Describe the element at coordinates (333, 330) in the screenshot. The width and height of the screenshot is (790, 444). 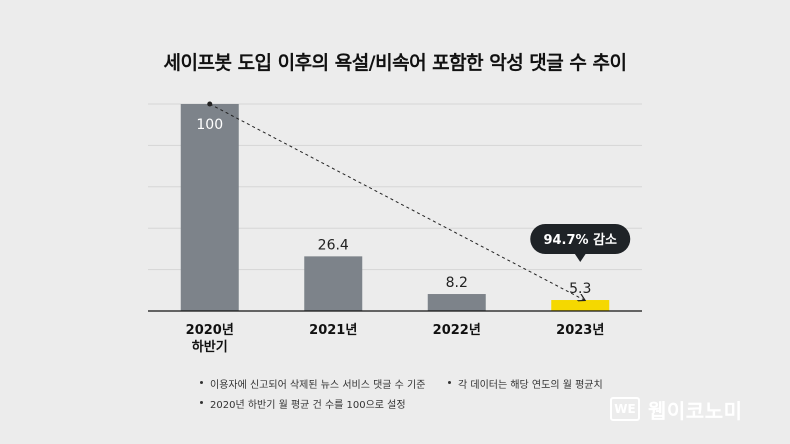
I see `category-label-1: 2021년` at that location.